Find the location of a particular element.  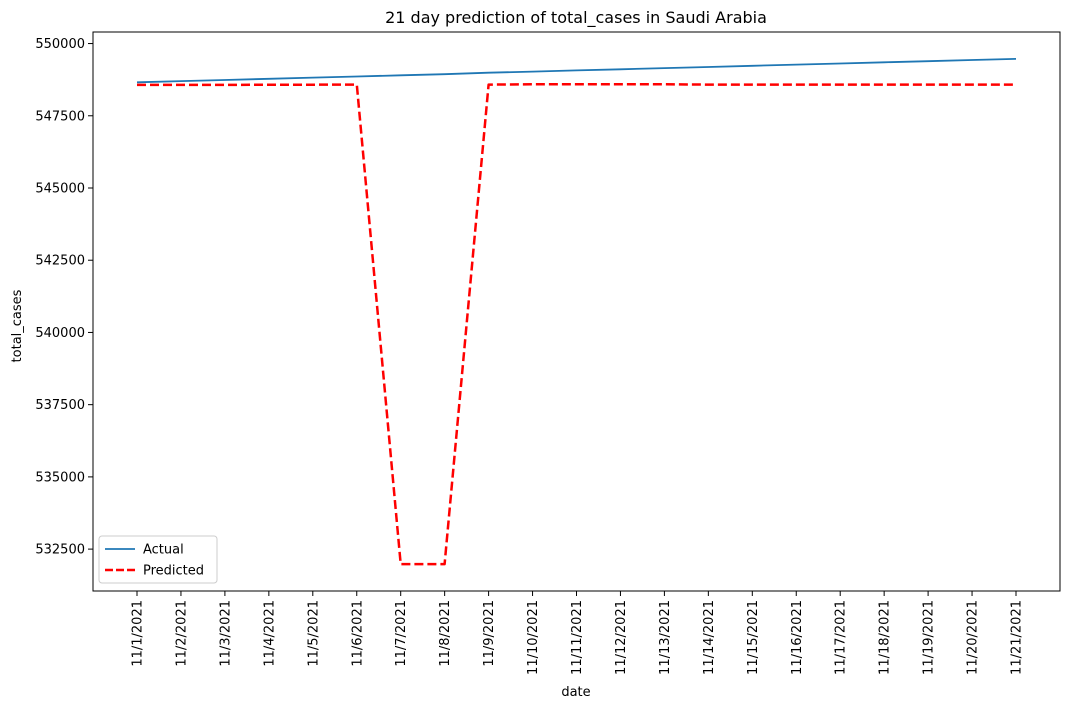

y-tick-label: 550000 is located at coordinates (60, 44).